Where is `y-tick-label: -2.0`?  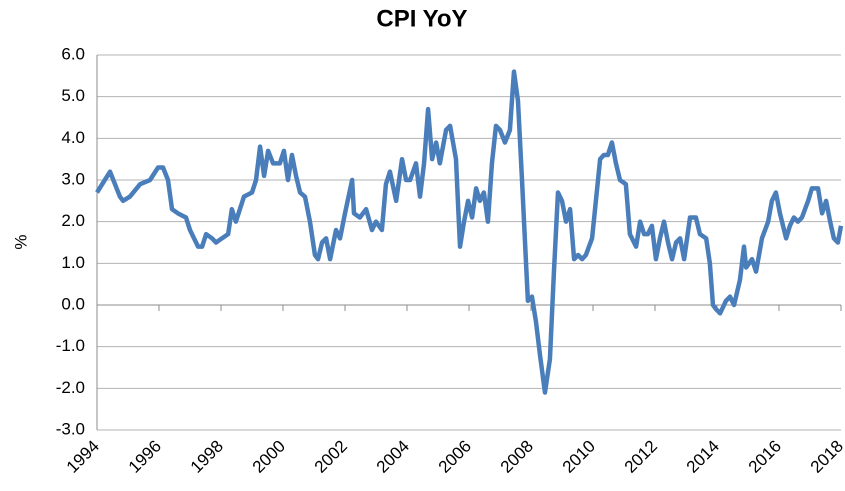 y-tick-label: -2.0 is located at coordinates (70, 387).